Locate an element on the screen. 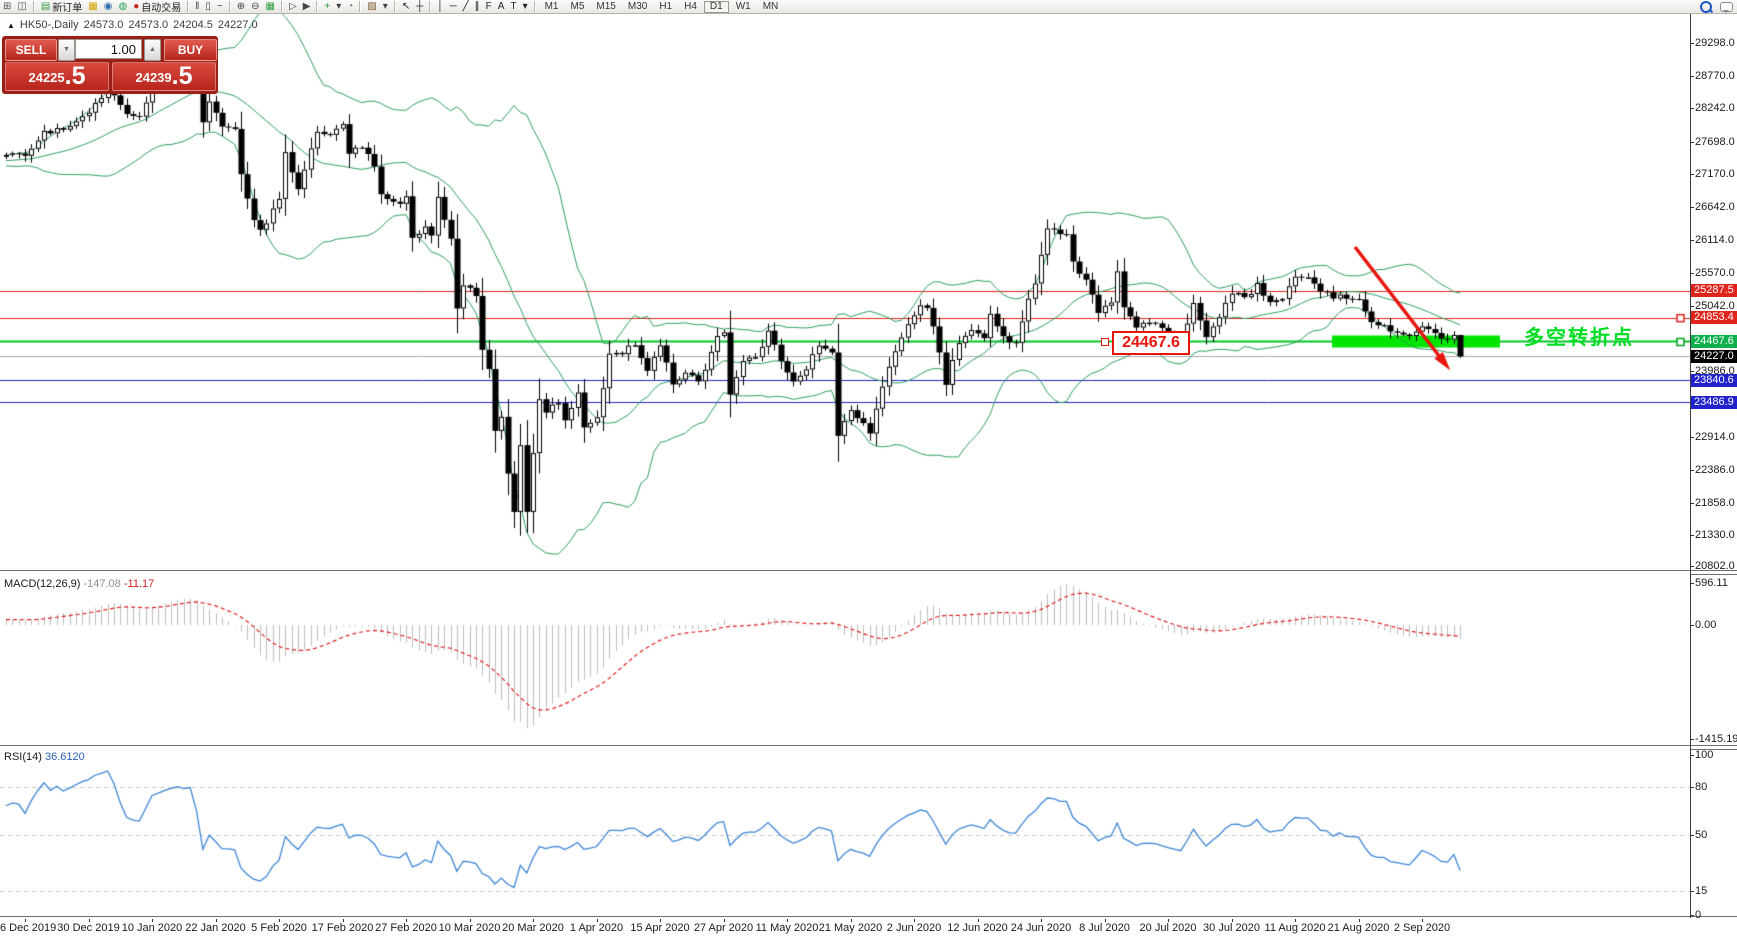  equidistant-channel-button: ∥ is located at coordinates (477, 6).